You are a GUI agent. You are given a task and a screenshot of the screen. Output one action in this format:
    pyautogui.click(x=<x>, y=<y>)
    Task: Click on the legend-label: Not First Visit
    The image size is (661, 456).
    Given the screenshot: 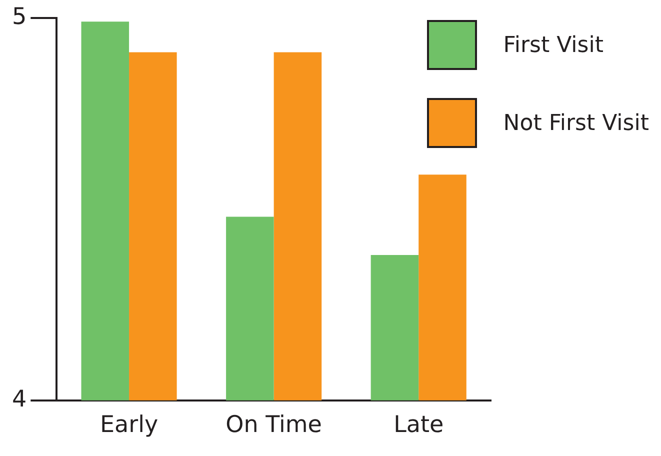 What is the action you would take?
    pyautogui.click(x=576, y=123)
    